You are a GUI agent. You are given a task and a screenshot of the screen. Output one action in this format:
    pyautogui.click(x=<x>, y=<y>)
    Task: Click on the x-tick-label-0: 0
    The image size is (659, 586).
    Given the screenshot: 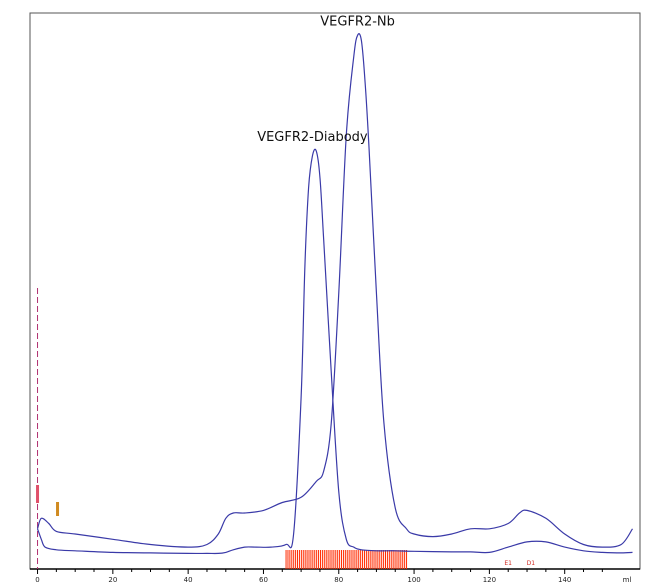 What is the action you would take?
    pyautogui.click(x=37, y=580)
    